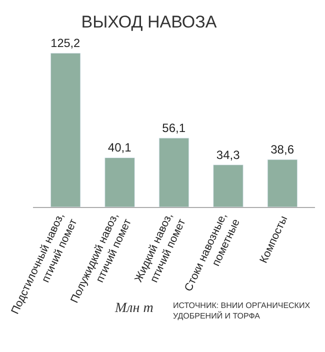  Describe the element at coordinates (228, 155) in the screenshot. I see `data-label: 34,3` at that location.